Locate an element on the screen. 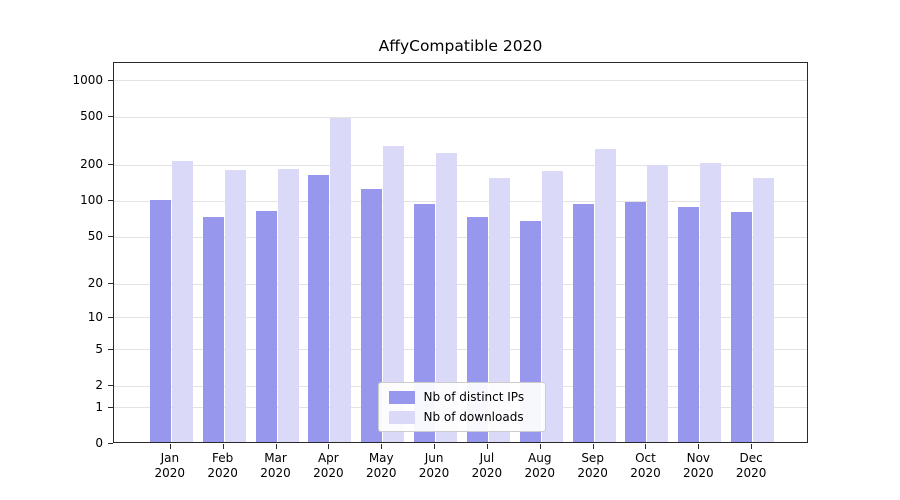 This screenshot has width=900, height=500. x-tick-month: Apr is located at coordinates (328, 458).